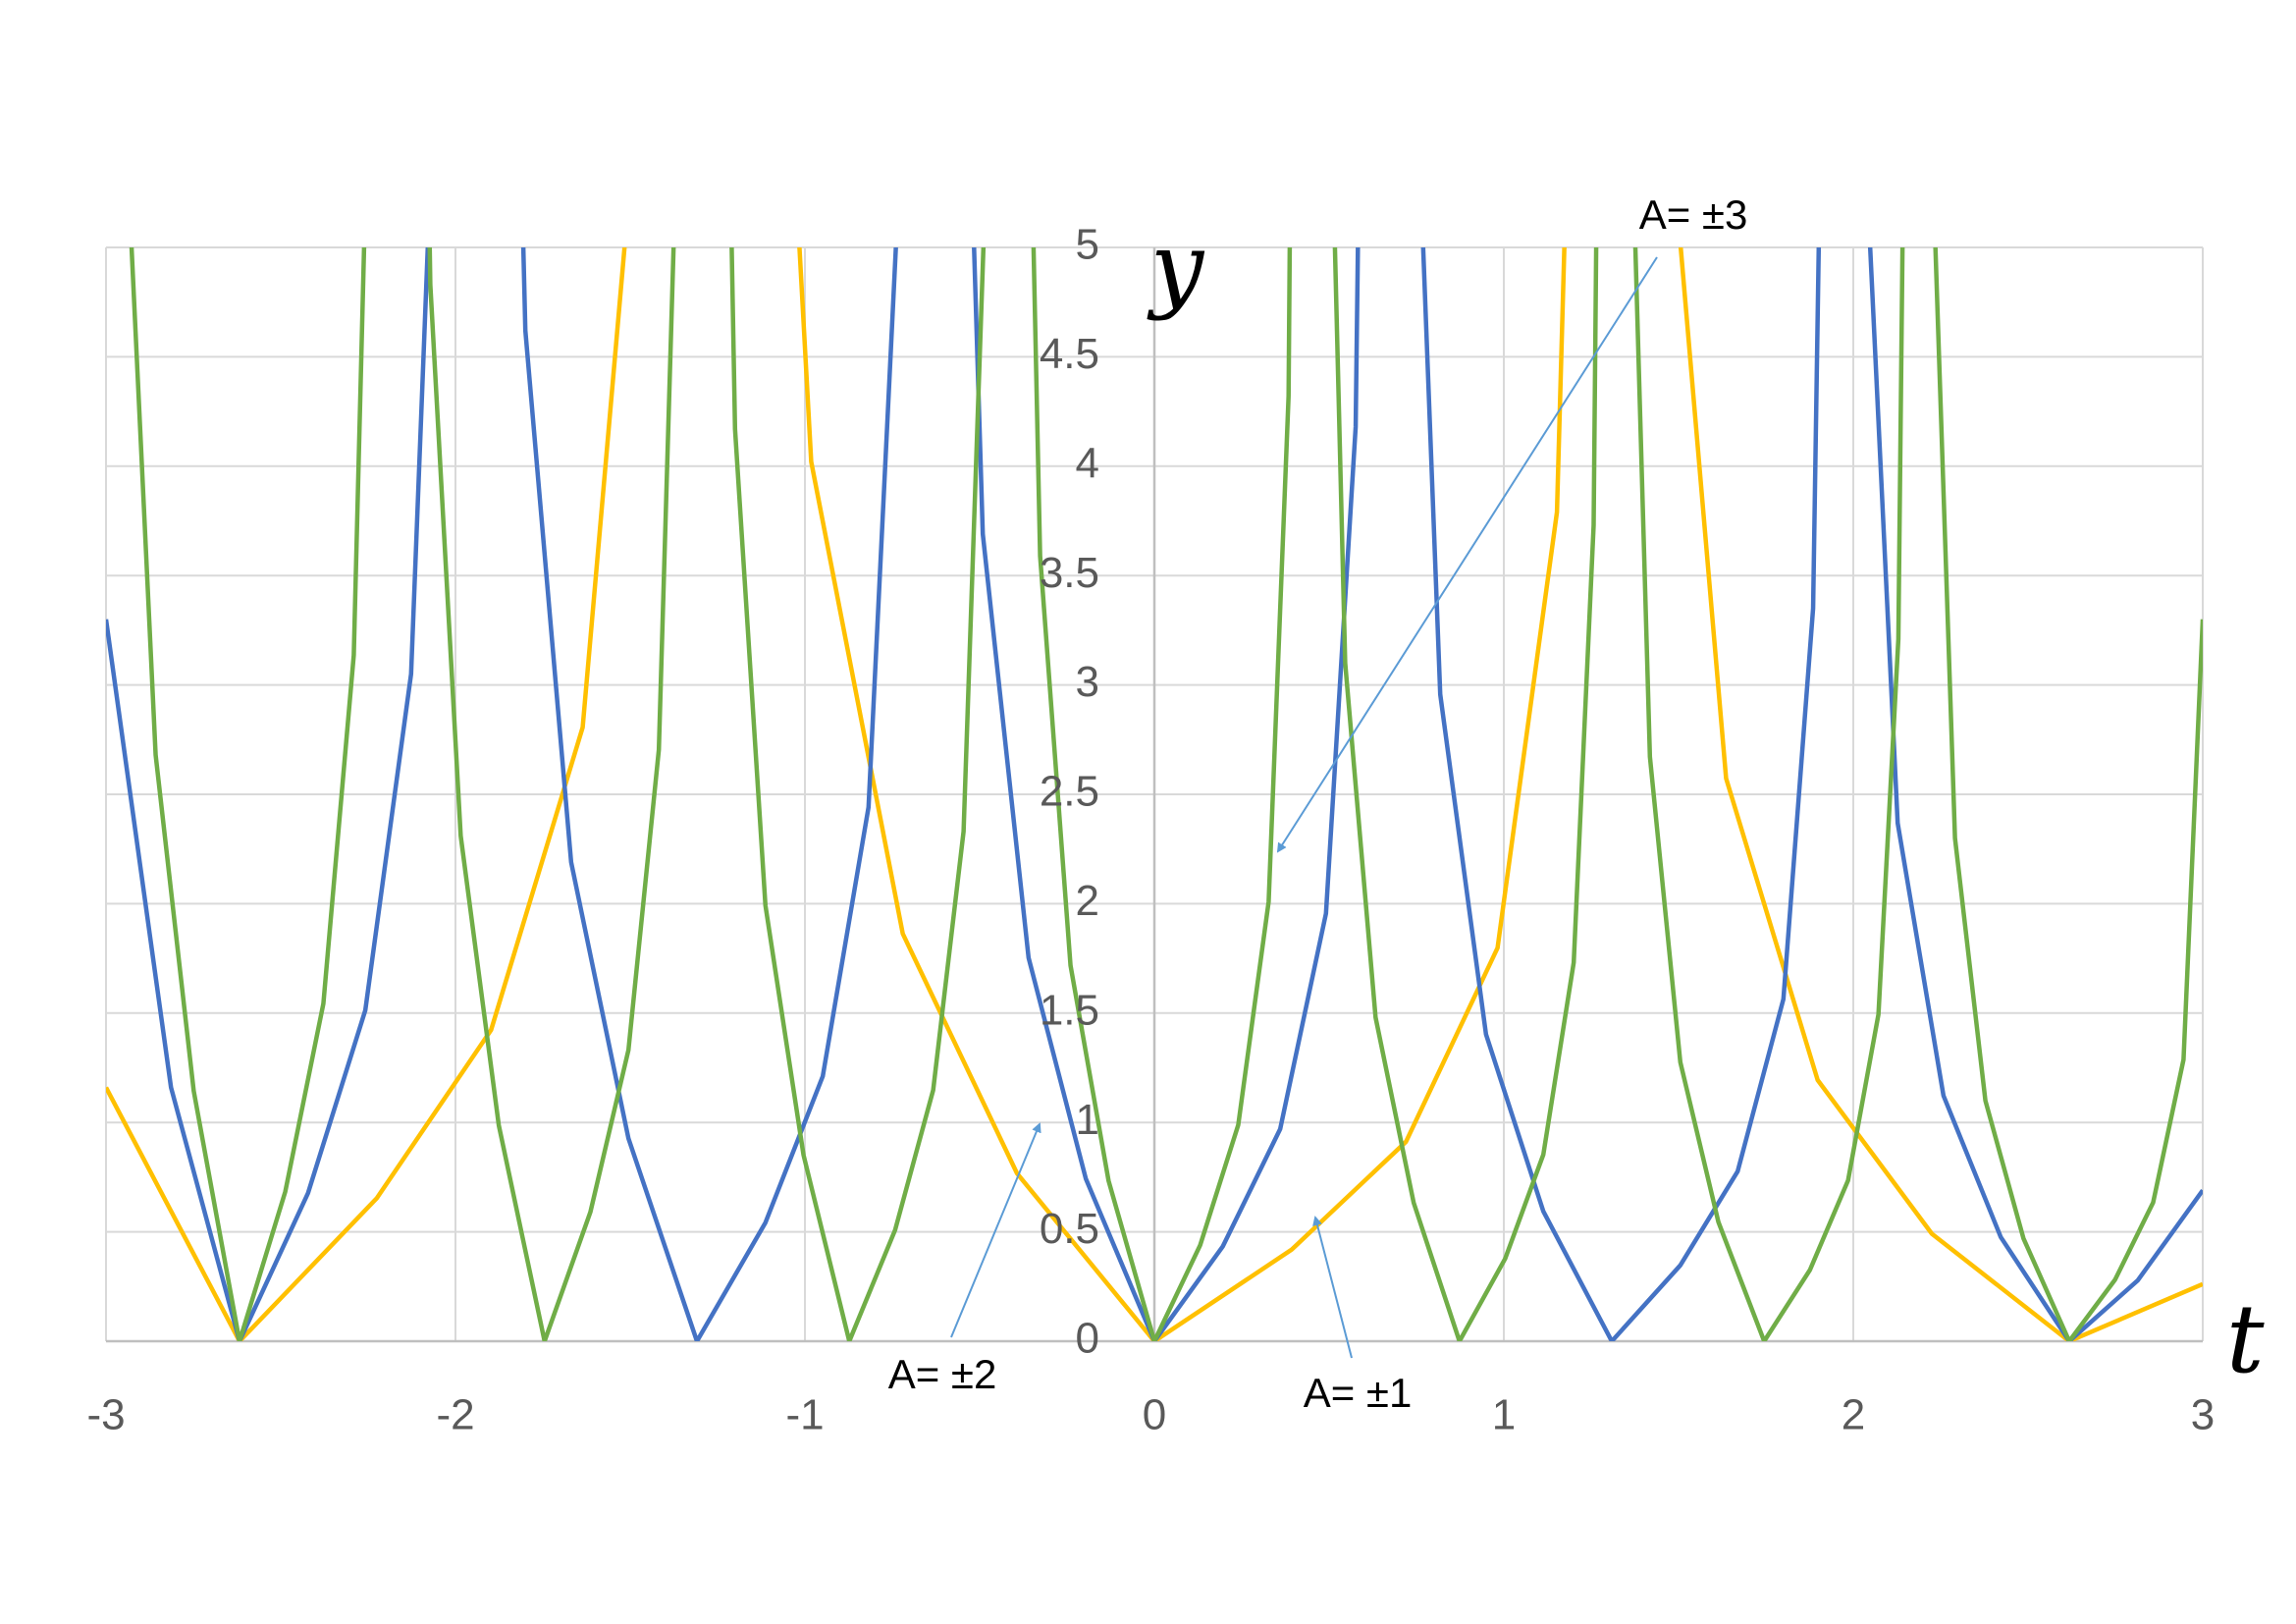 This screenshot has width=2296, height=1624. What do you see at coordinates (804, 1415) in the screenshot?
I see `x-tick-label: -1` at bounding box center [804, 1415].